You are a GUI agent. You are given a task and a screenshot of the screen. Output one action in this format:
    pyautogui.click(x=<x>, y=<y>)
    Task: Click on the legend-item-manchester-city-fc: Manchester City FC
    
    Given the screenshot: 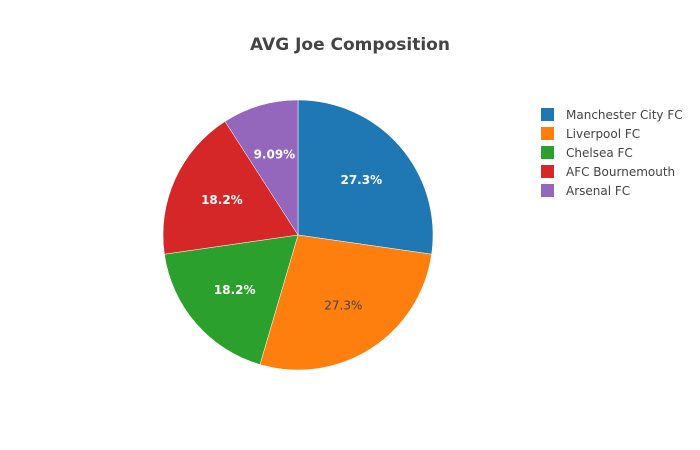 What is the action you would take?
    pyautogui.click(x=612, y=115)
    